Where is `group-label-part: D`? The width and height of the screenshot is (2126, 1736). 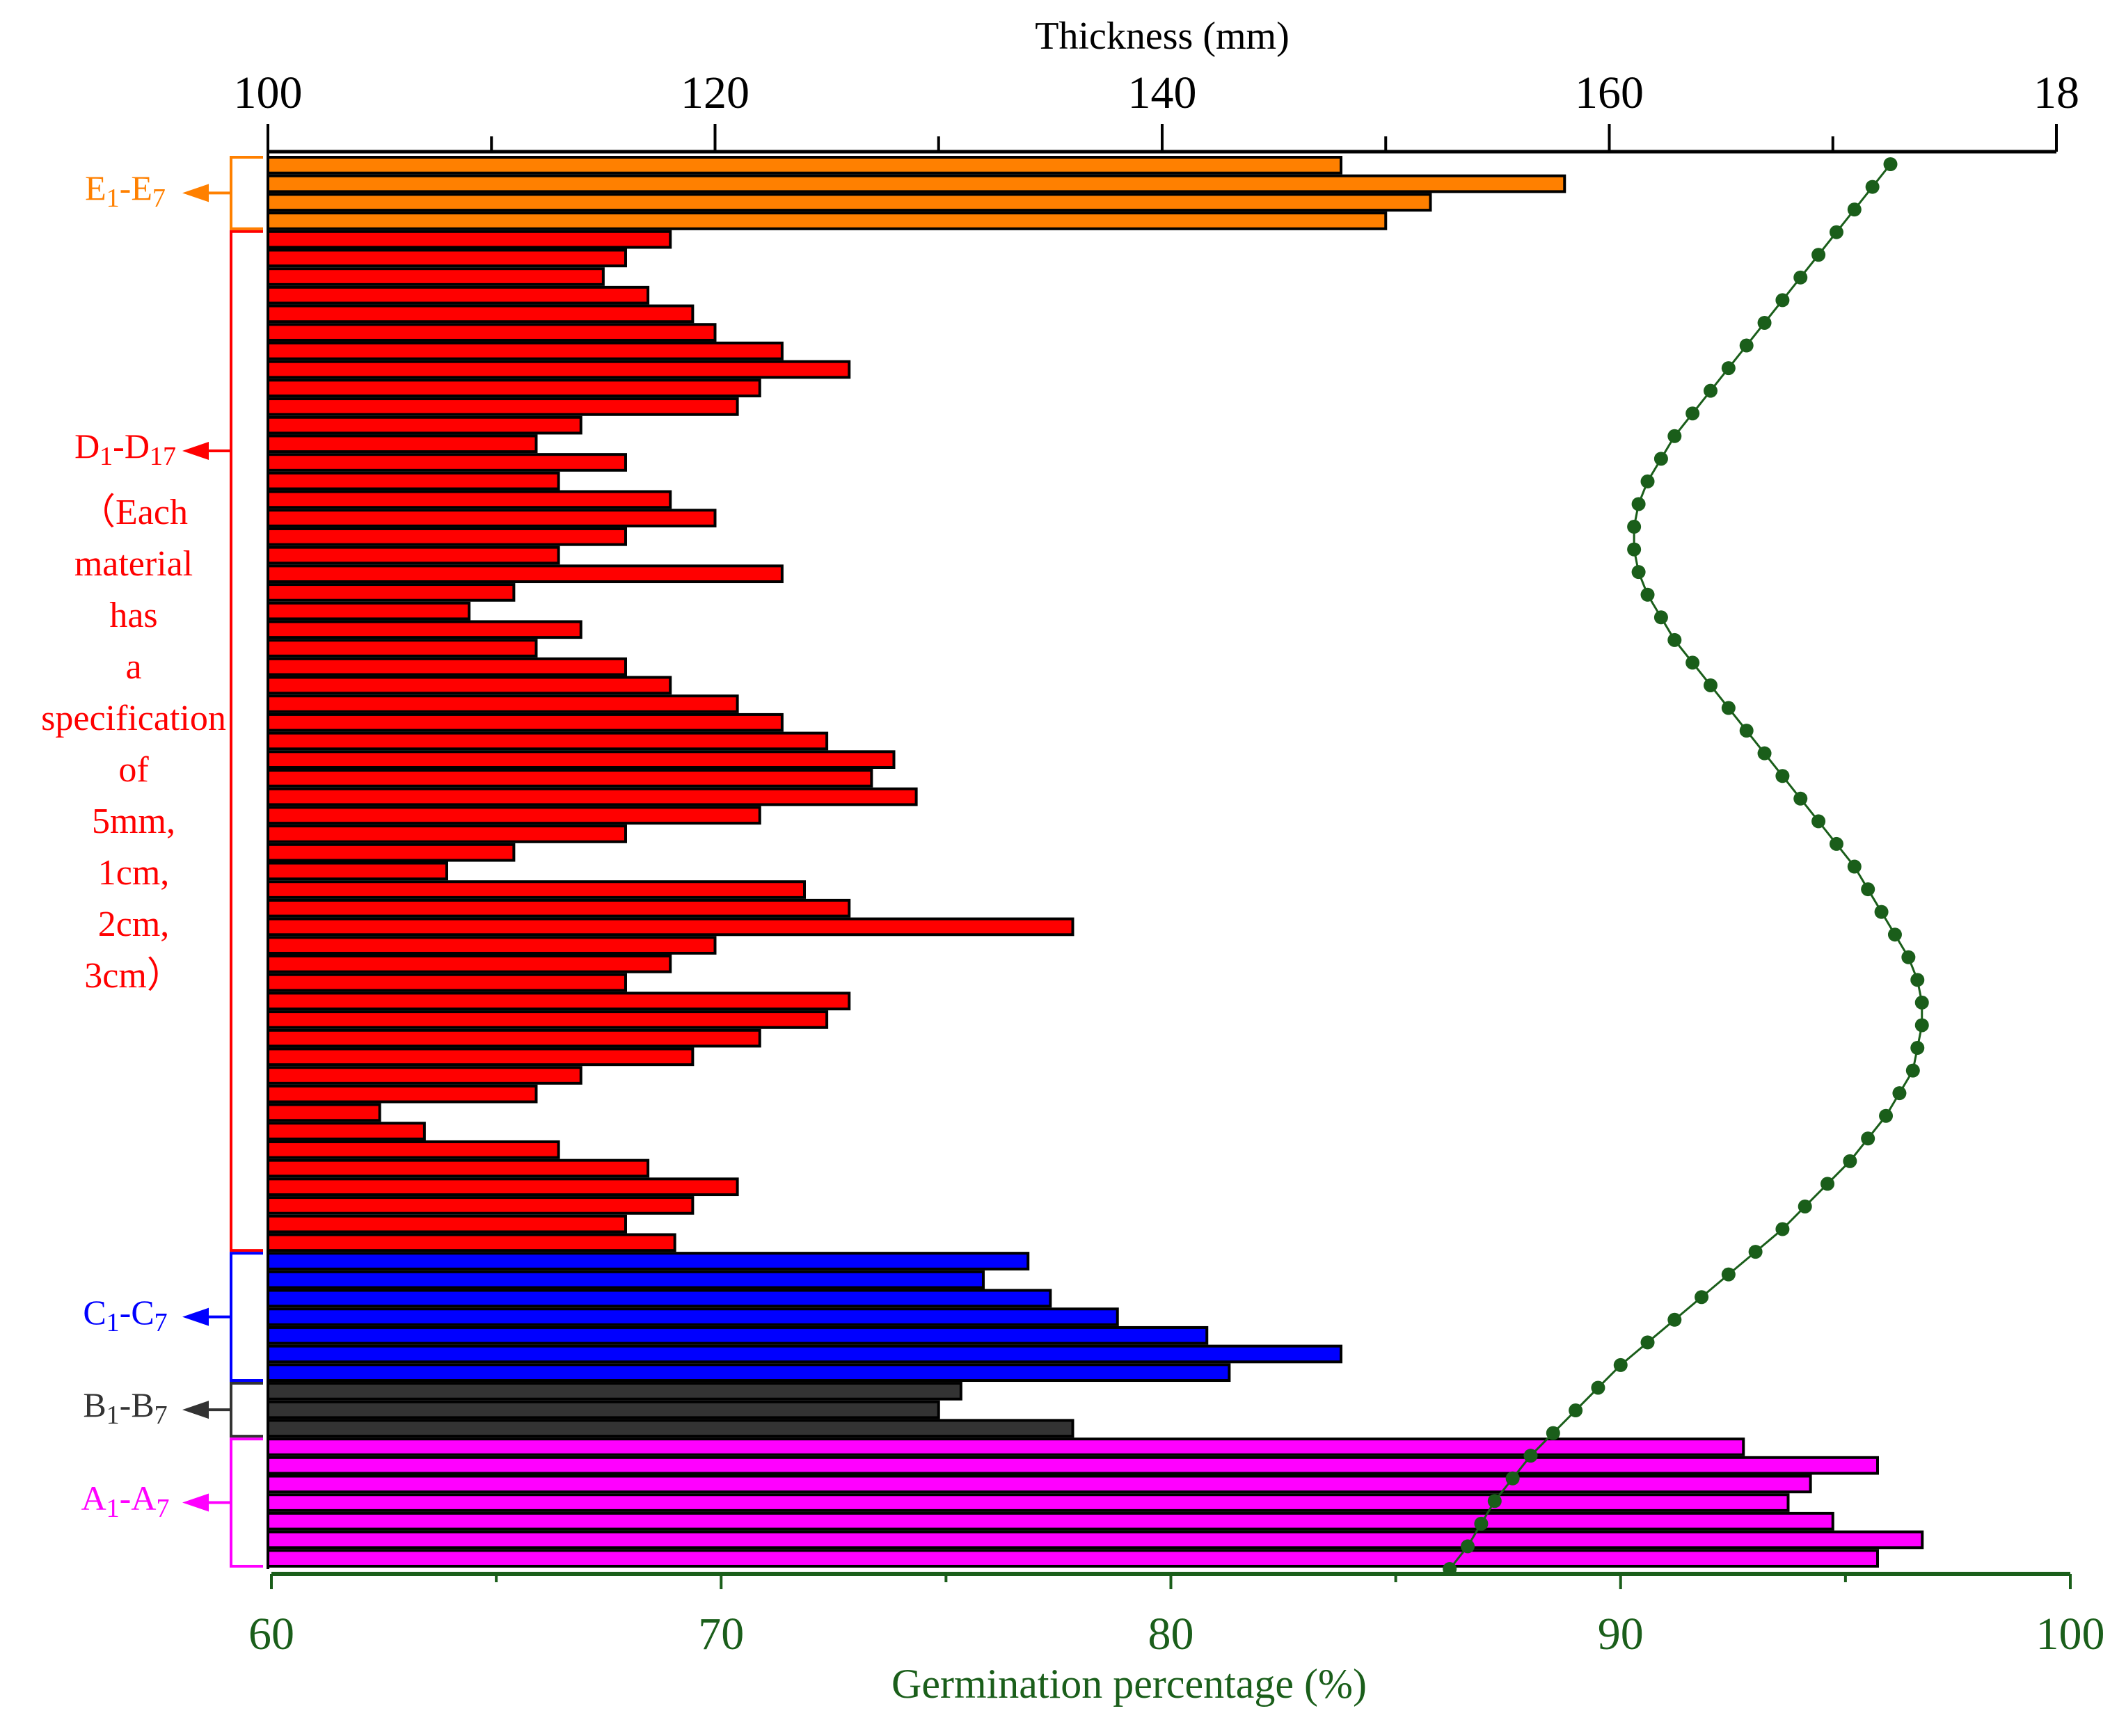 group-label-part: D is located at coordinates (87, 446).